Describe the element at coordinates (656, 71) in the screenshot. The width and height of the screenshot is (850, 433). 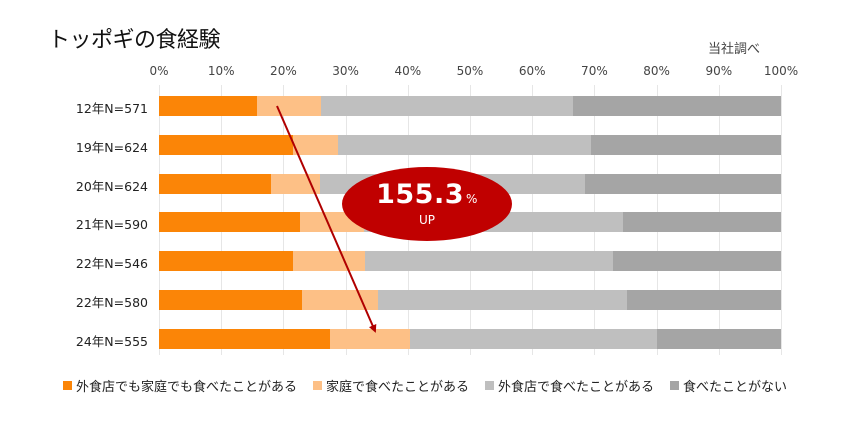
I see `x-tick-label: 80%` at that location.